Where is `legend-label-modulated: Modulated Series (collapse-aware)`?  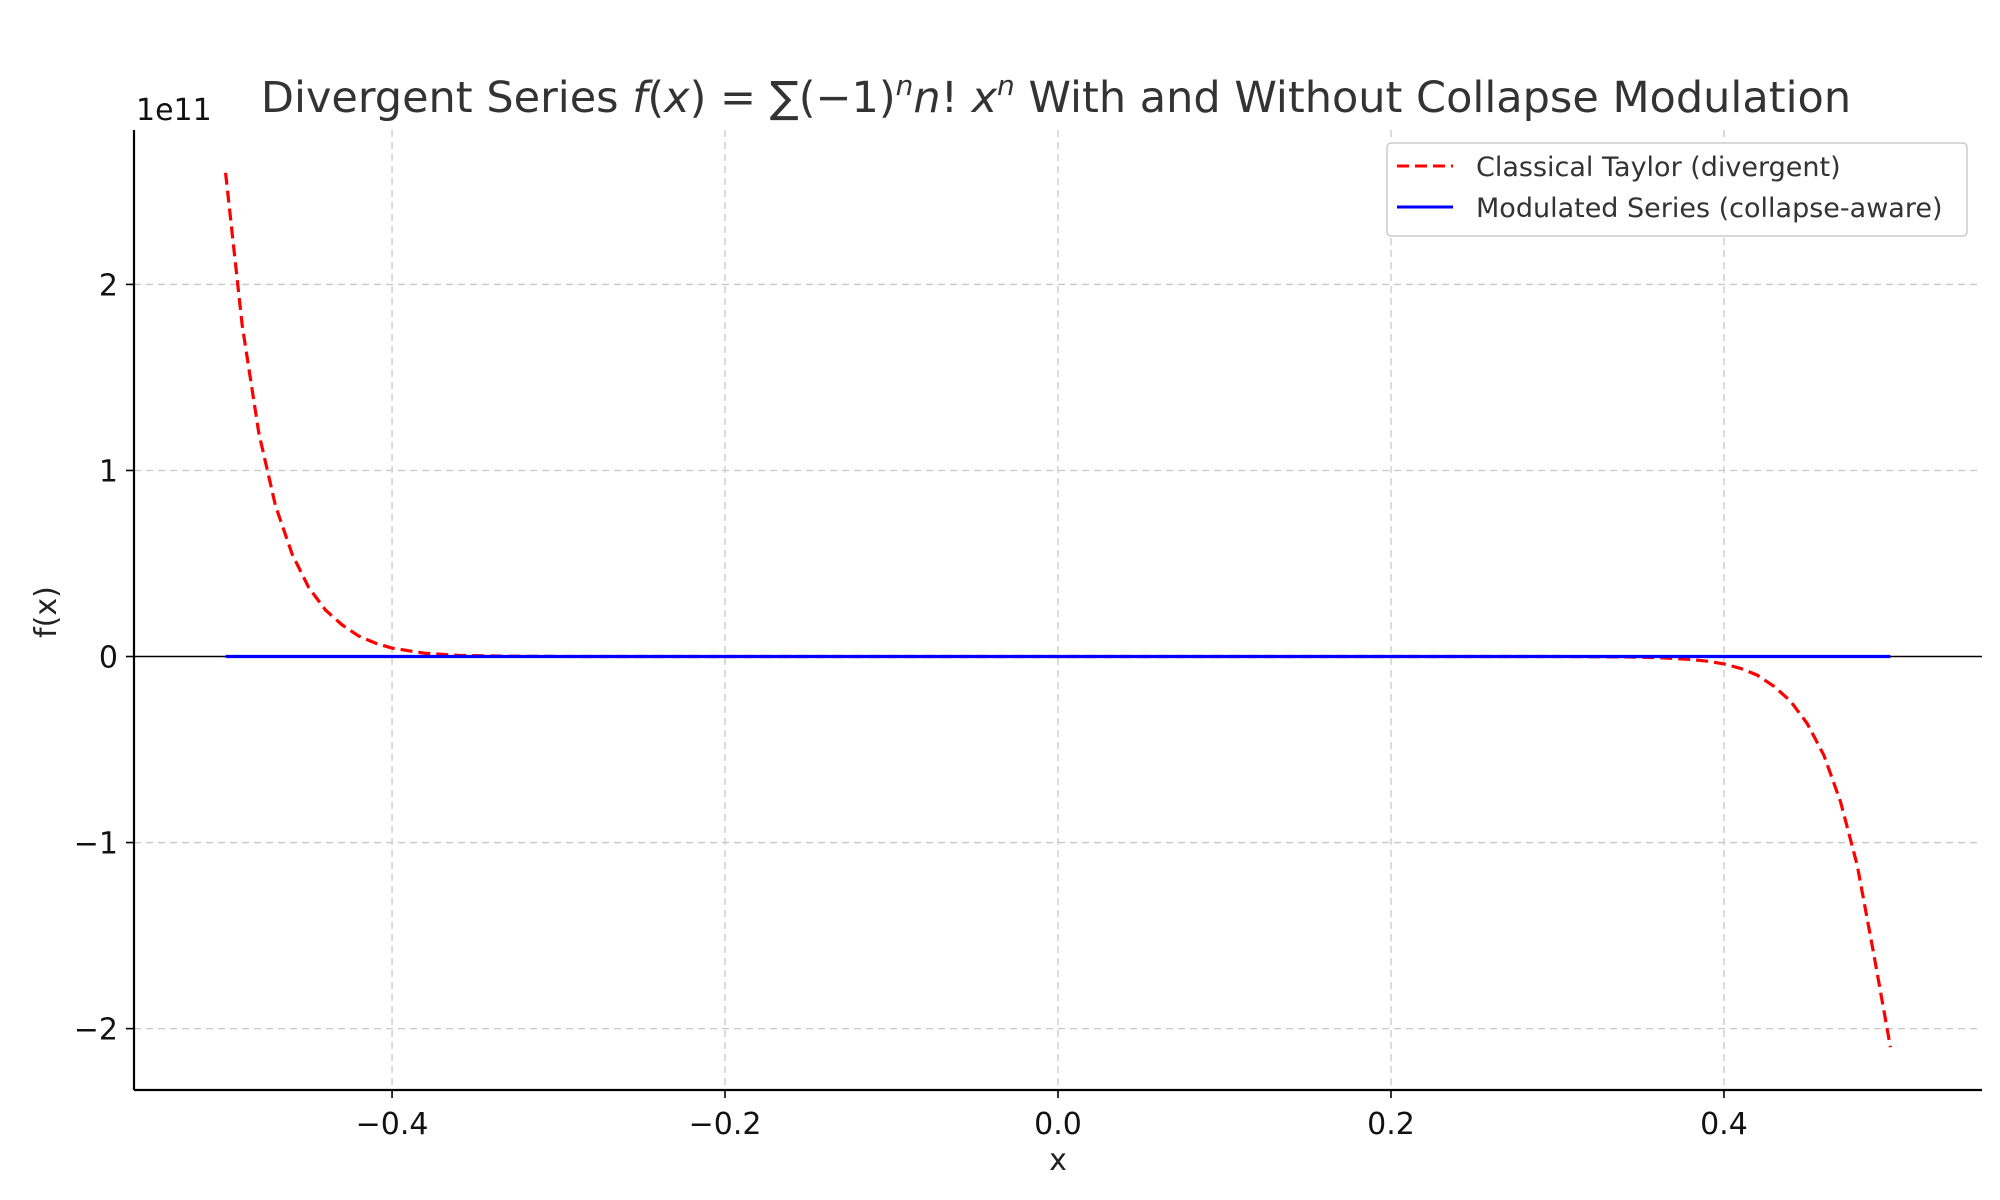 legend-label-modulated: Modulated Series (collapse-aware) is located at coordinates (1709, 208).